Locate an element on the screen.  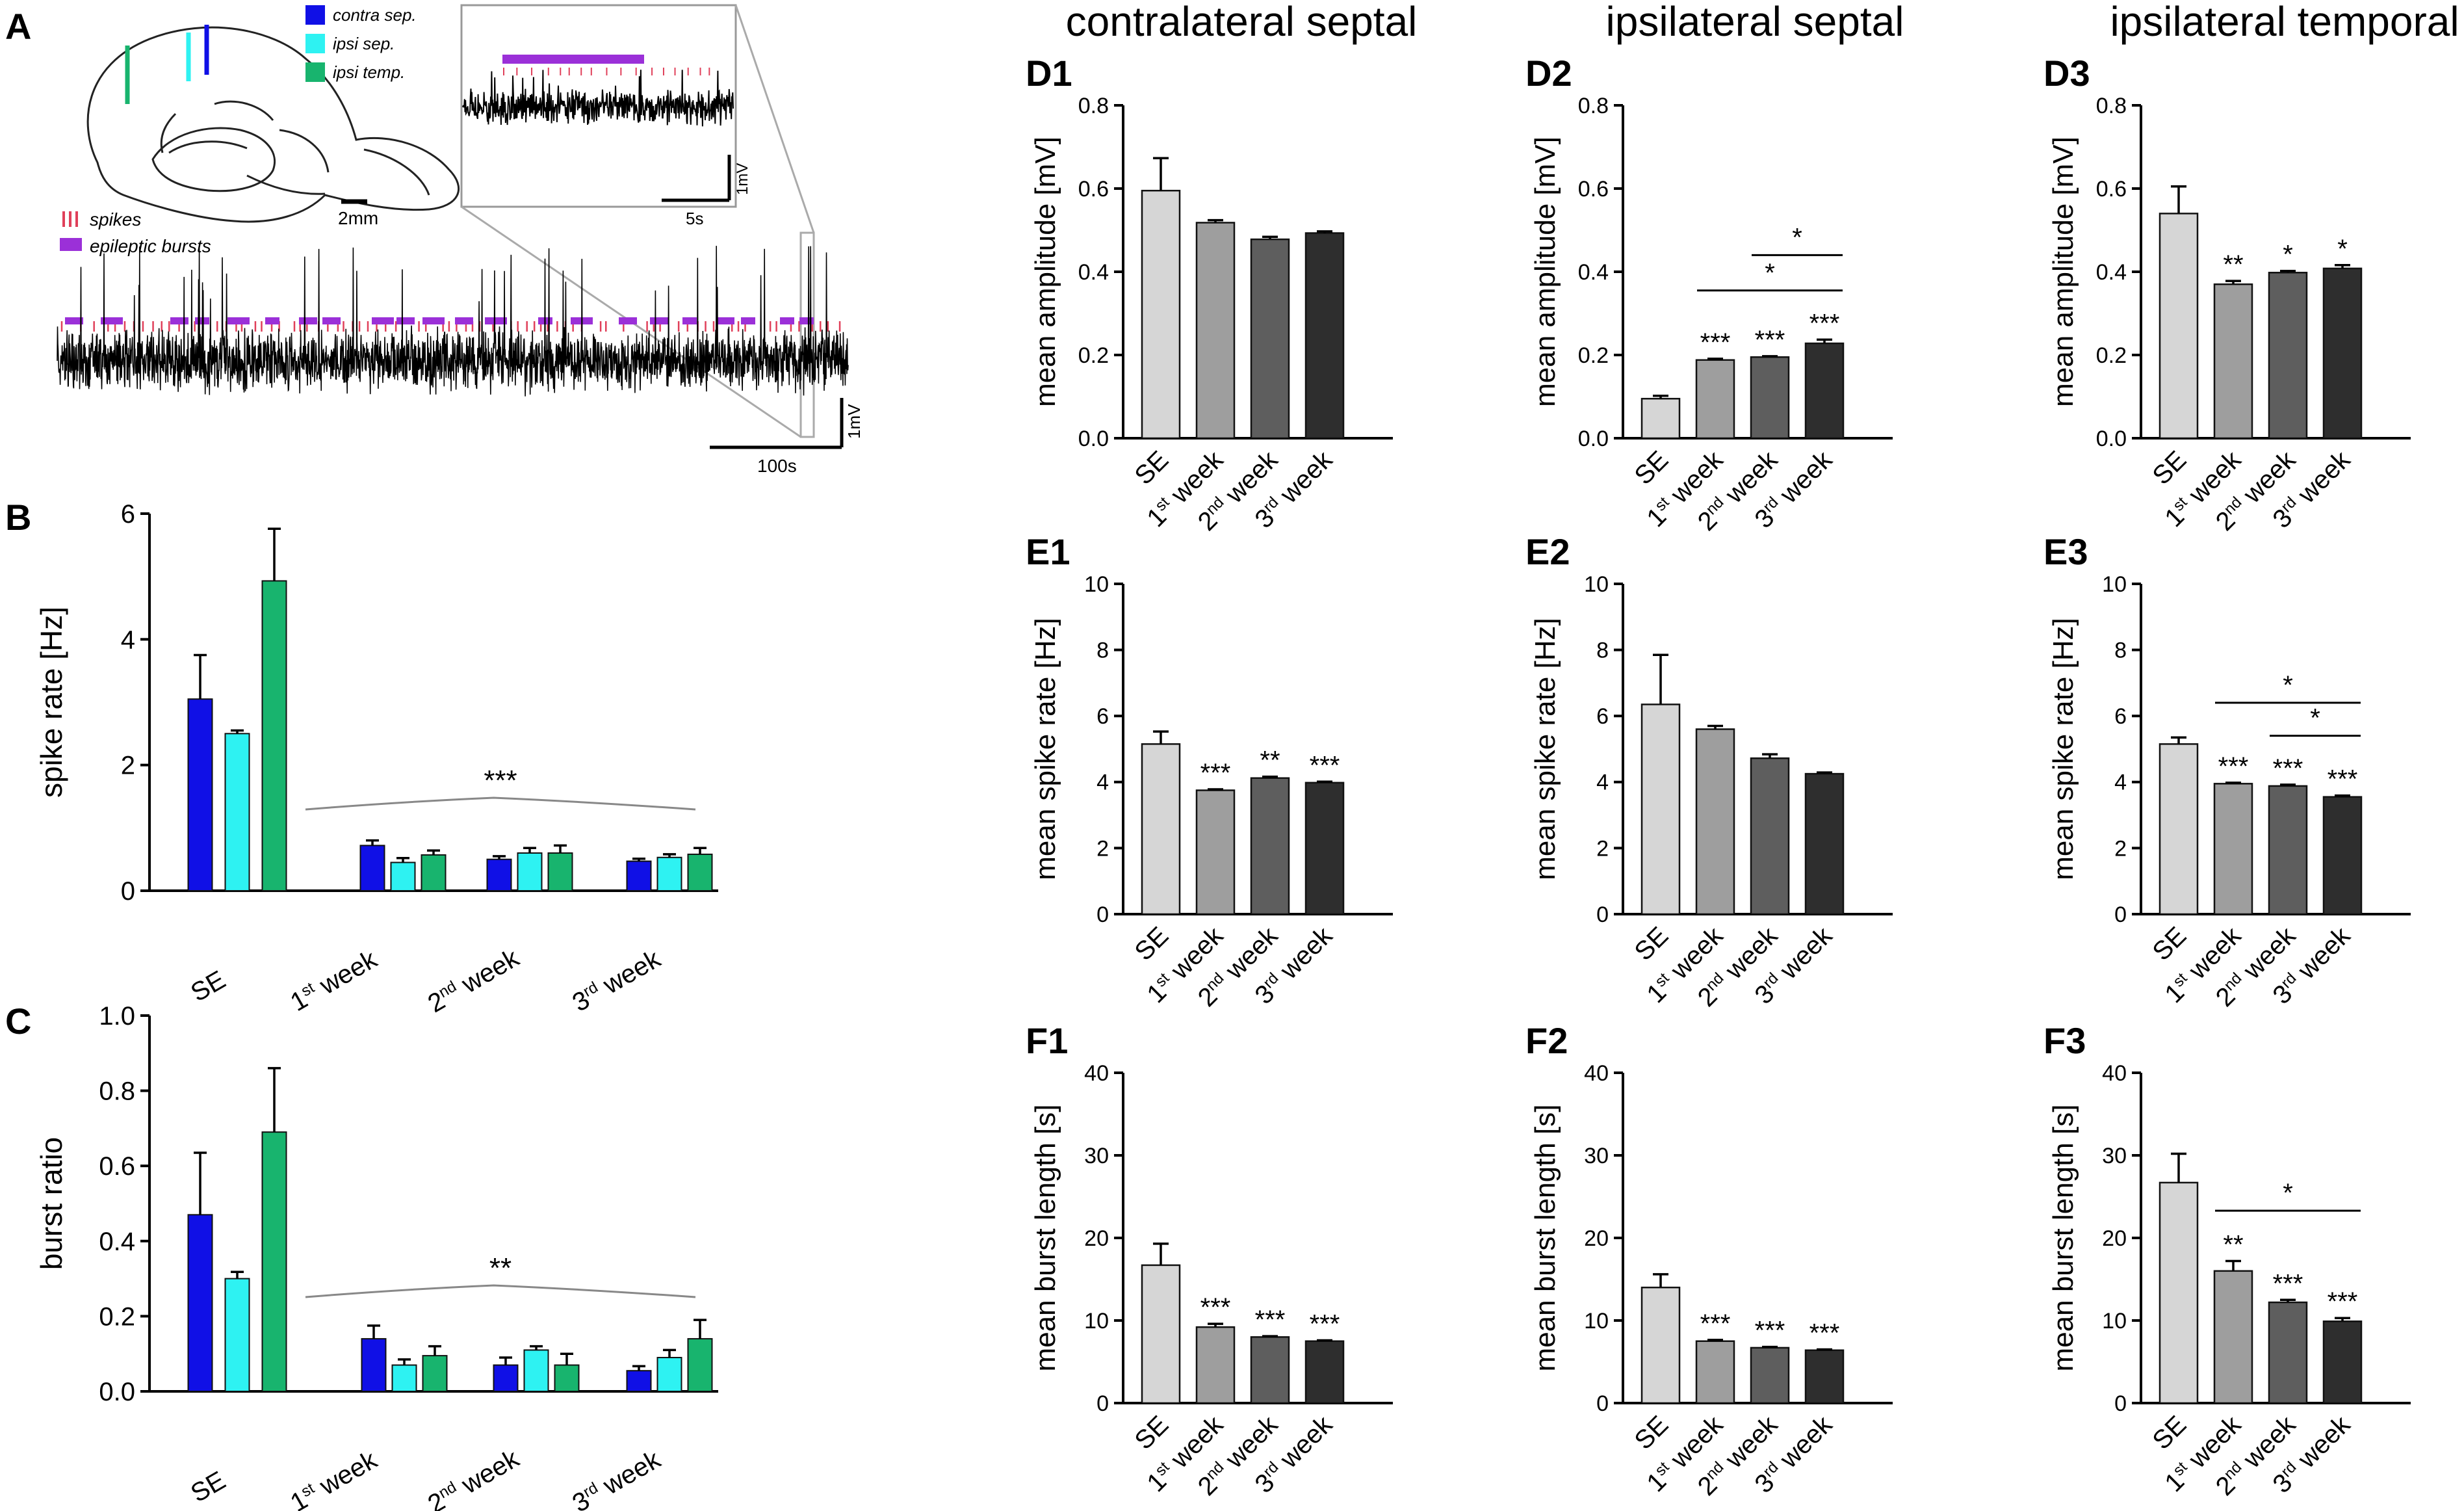
main-scale-volt-label: 1mV is located at coordinates (854, 421).